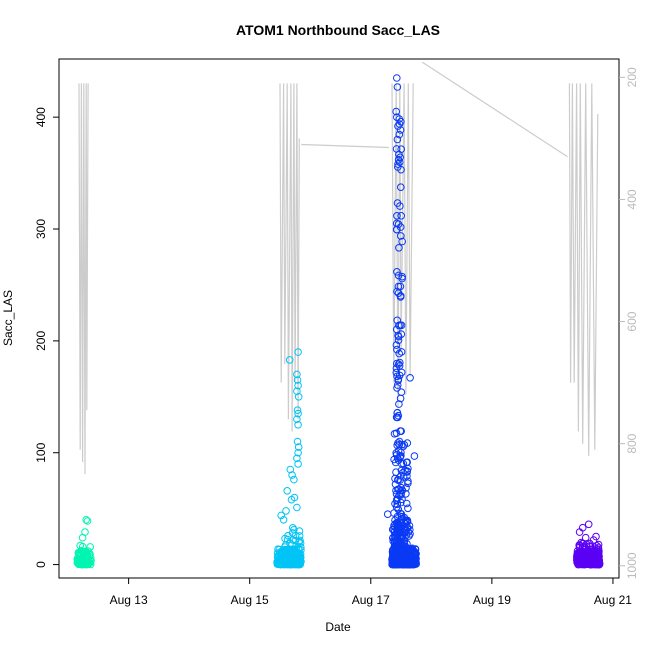 Image resolution: width=650 pixels, height=655 pixels. I want to click on x-tick-label: Aug 15, so click(250, 600).